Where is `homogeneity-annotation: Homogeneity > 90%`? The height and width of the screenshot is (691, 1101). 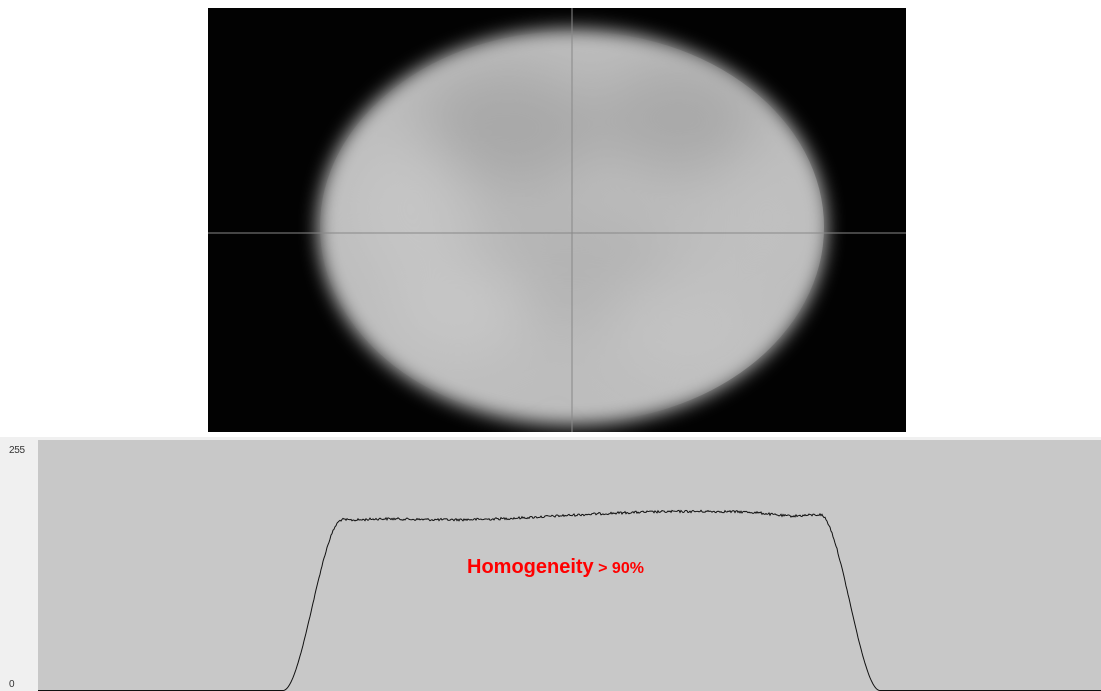 homogeneity-annotation: Homogeneity > 90% is located at coordinates (555, 567).